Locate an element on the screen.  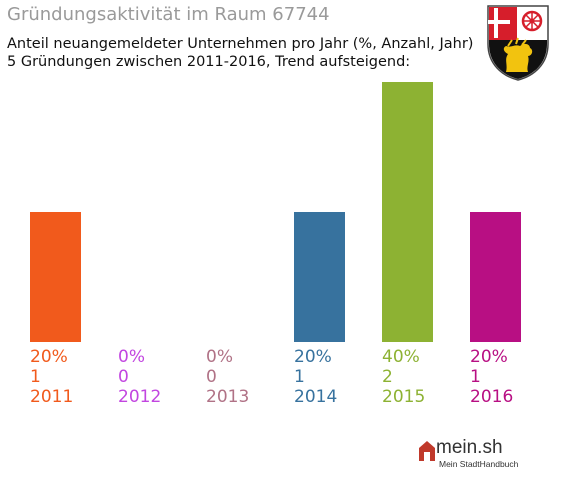
count-label-2014: 1 is located at coordinates (299, 377).